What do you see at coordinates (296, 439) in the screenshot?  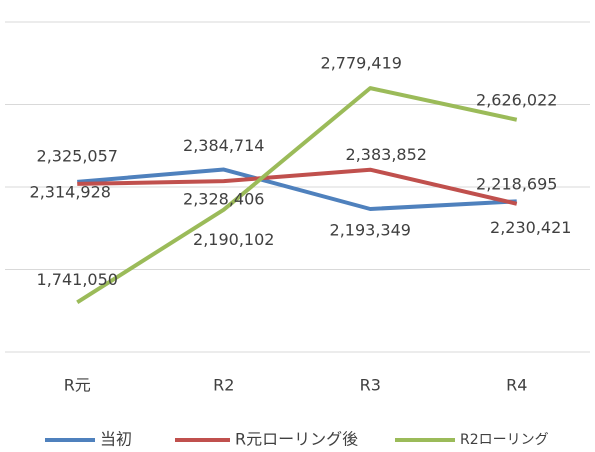 I see `legend-label: R元ローリング後` at bounding box center [296, 439].